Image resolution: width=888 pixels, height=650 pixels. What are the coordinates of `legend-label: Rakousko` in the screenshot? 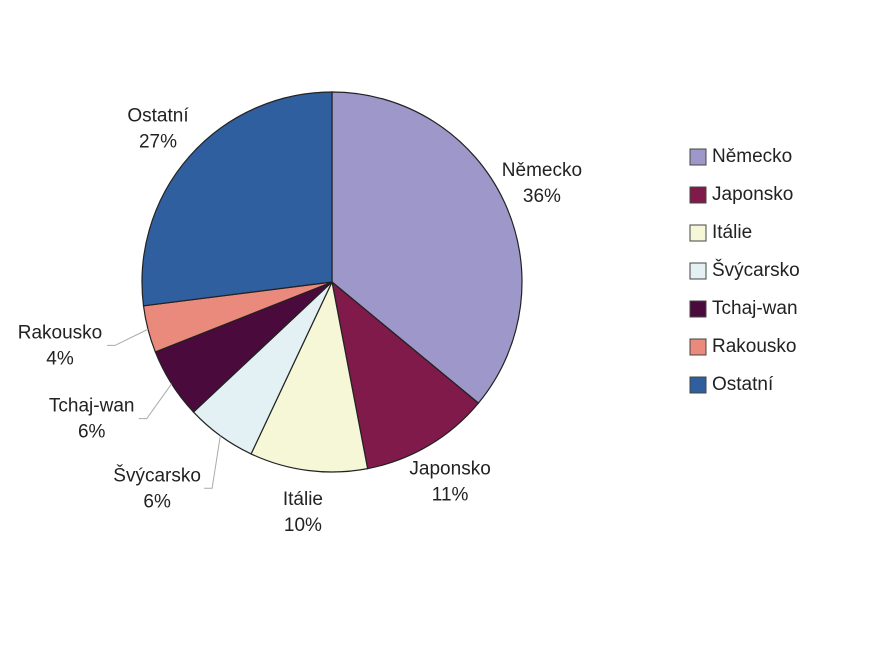 It's located at (754, 346).